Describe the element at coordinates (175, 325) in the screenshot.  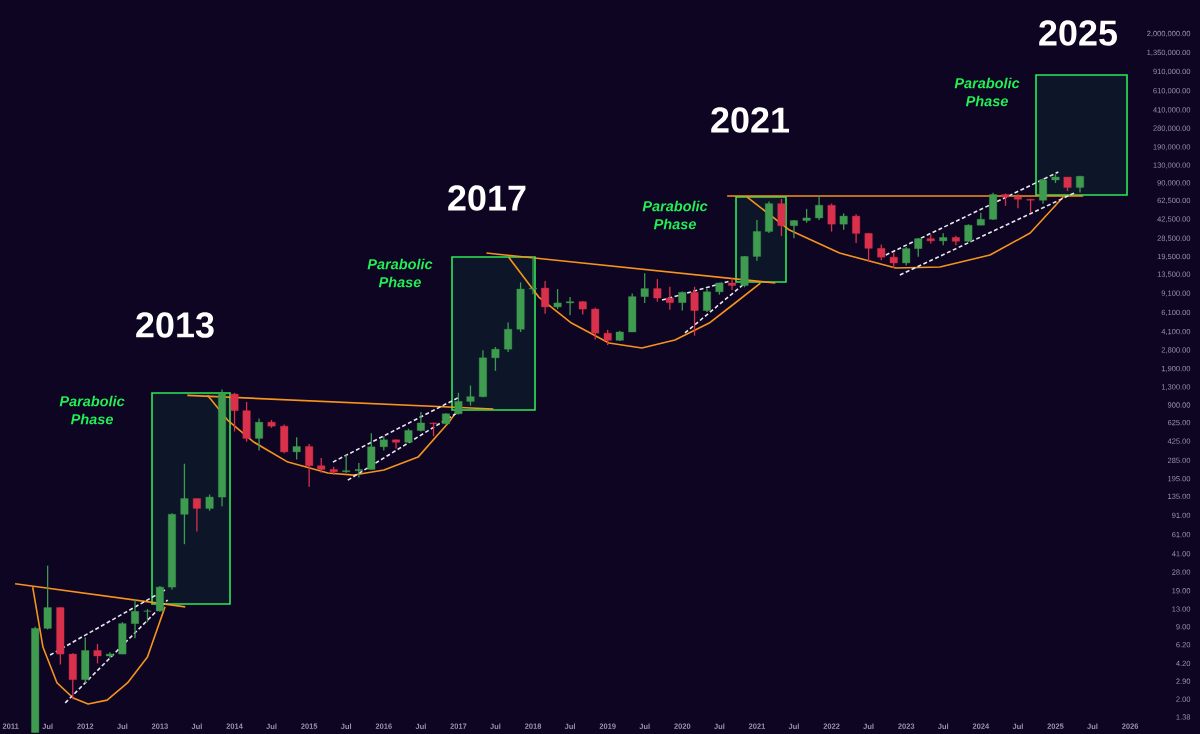
I see `annotation: 2013` at that location.